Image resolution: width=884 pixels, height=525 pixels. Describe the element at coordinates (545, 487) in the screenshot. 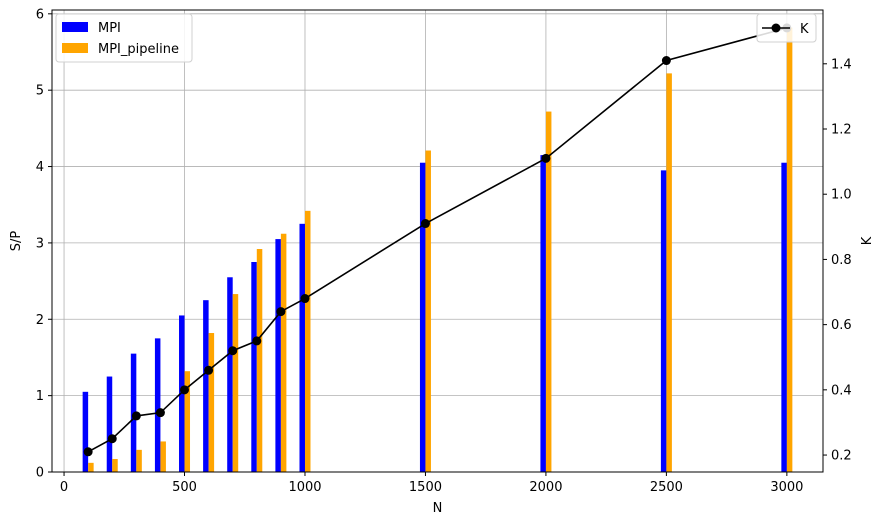

I see `x-tick-label: 2000` at that location.